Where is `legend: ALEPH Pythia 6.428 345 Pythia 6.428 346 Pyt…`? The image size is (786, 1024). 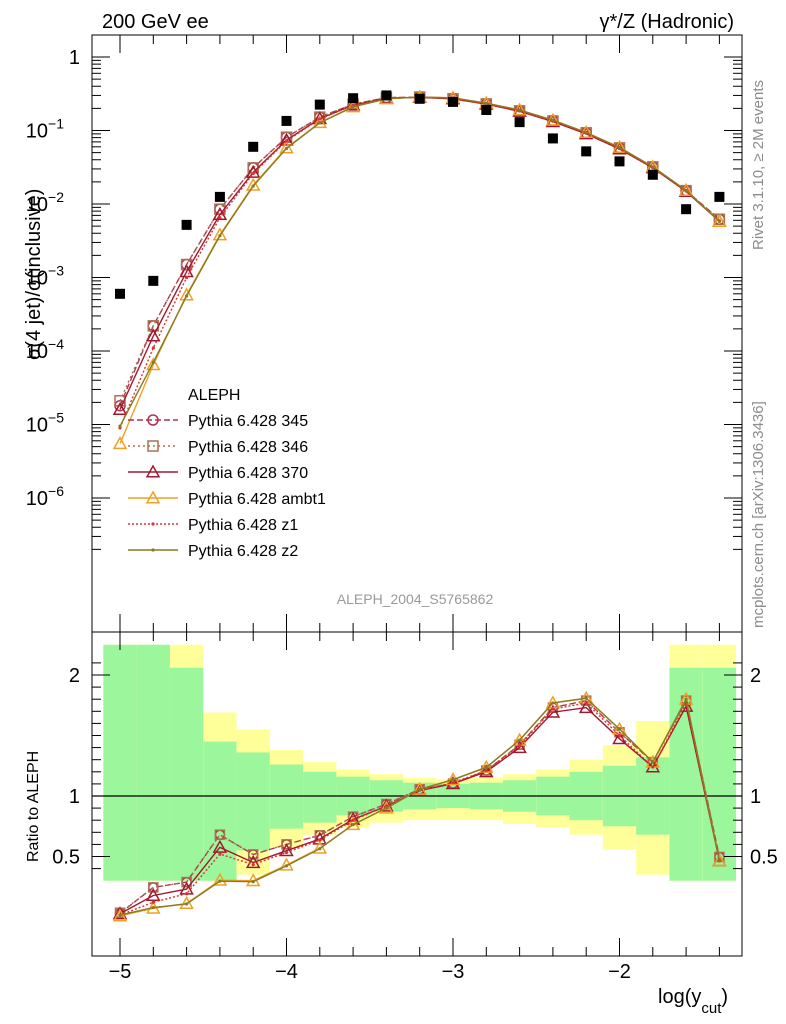 legend: ALEPH Pythia 6.428 345 Pythia 6.428 346 Pyt… is located at coordinates (227, 473).